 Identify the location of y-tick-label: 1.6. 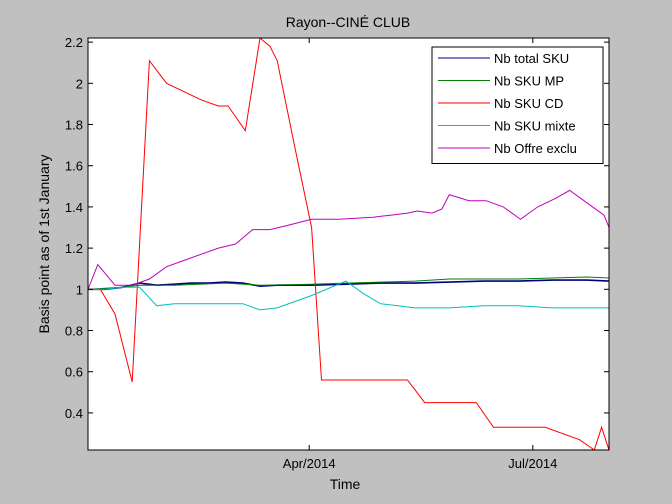
(74, 166).